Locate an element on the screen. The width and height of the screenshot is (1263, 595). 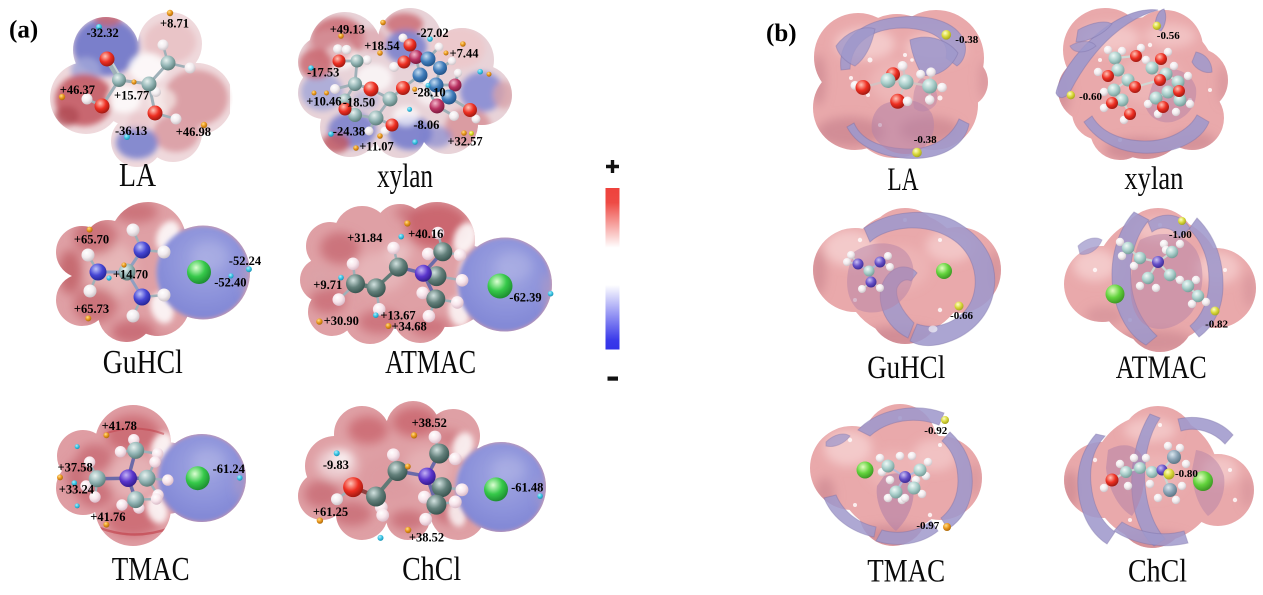
svg-text: -61.48 is located at coordinates (527, 488).